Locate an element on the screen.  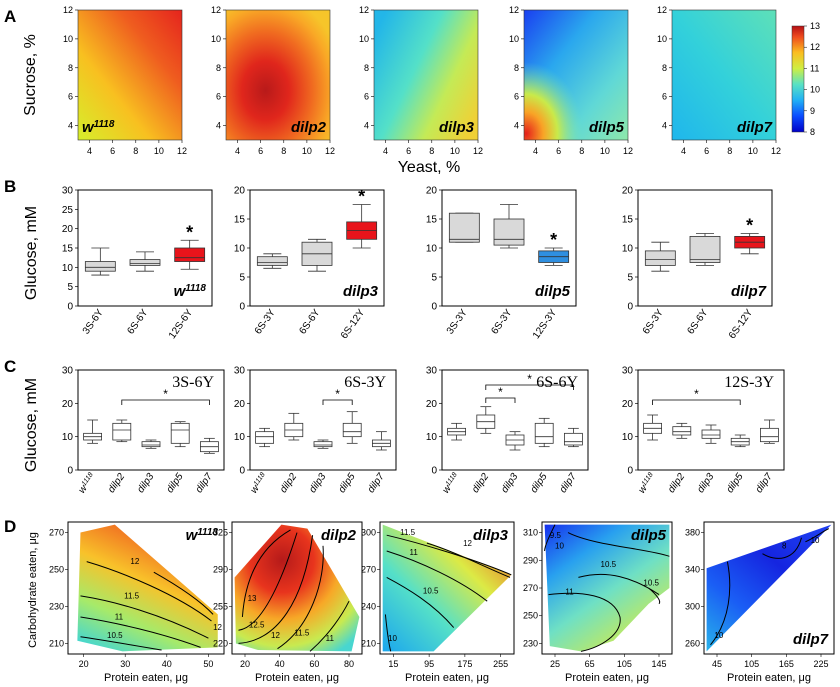
panel-letter-a: A is located at coordinates (10, 16).